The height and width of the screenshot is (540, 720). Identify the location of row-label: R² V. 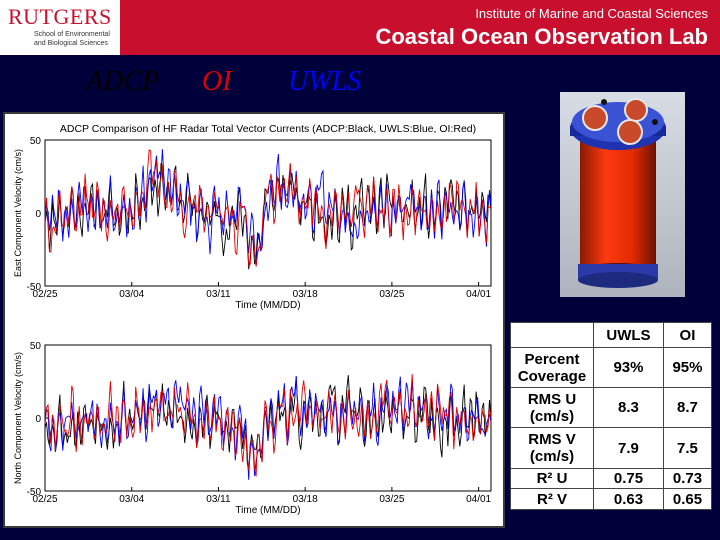
(552, 499).